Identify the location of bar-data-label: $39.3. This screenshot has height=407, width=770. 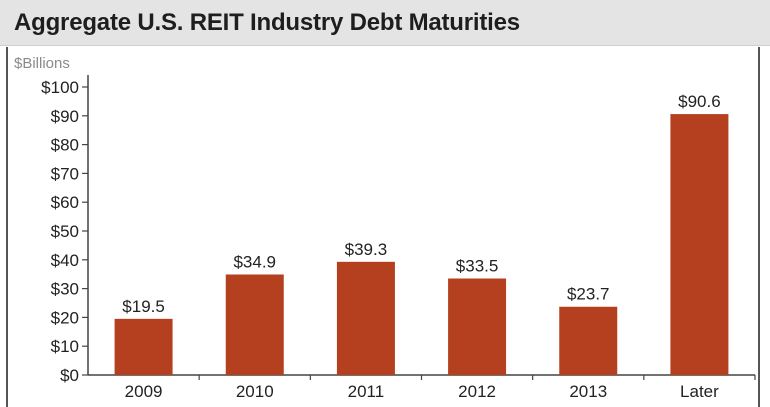
(366, 249).